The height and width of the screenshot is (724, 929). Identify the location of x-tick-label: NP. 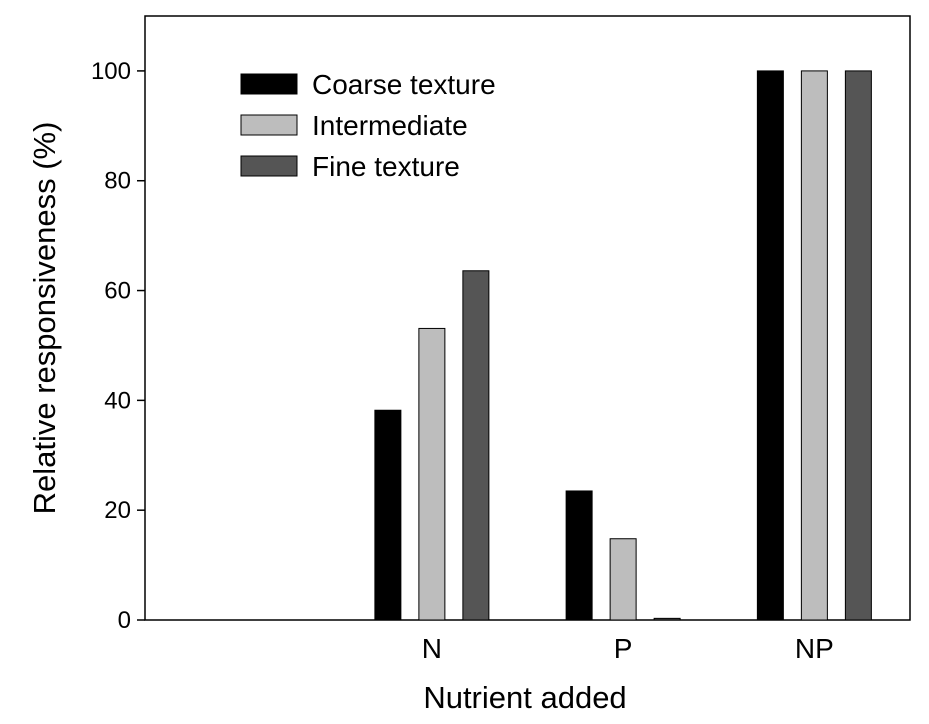
(814, 648).